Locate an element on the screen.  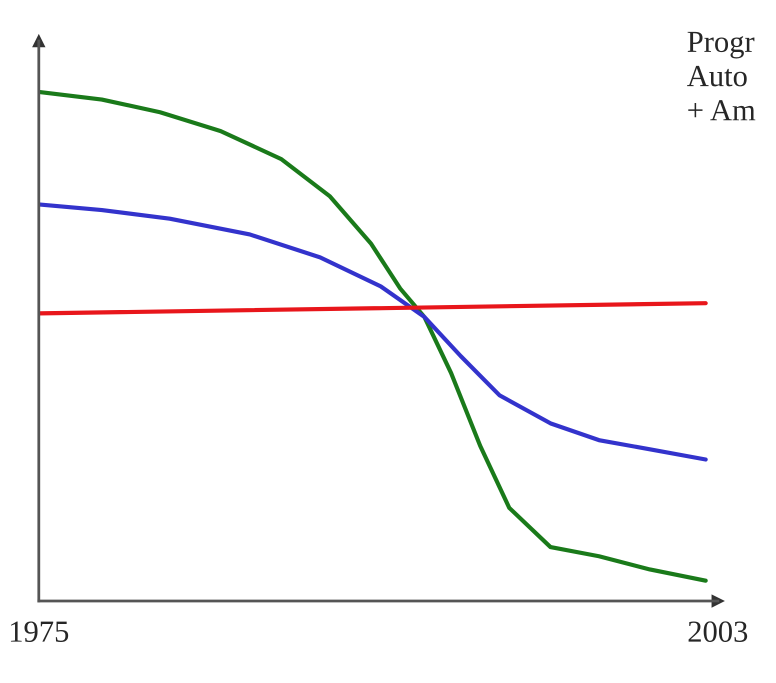
annotation: + Am is located at coordinates (722, 110).